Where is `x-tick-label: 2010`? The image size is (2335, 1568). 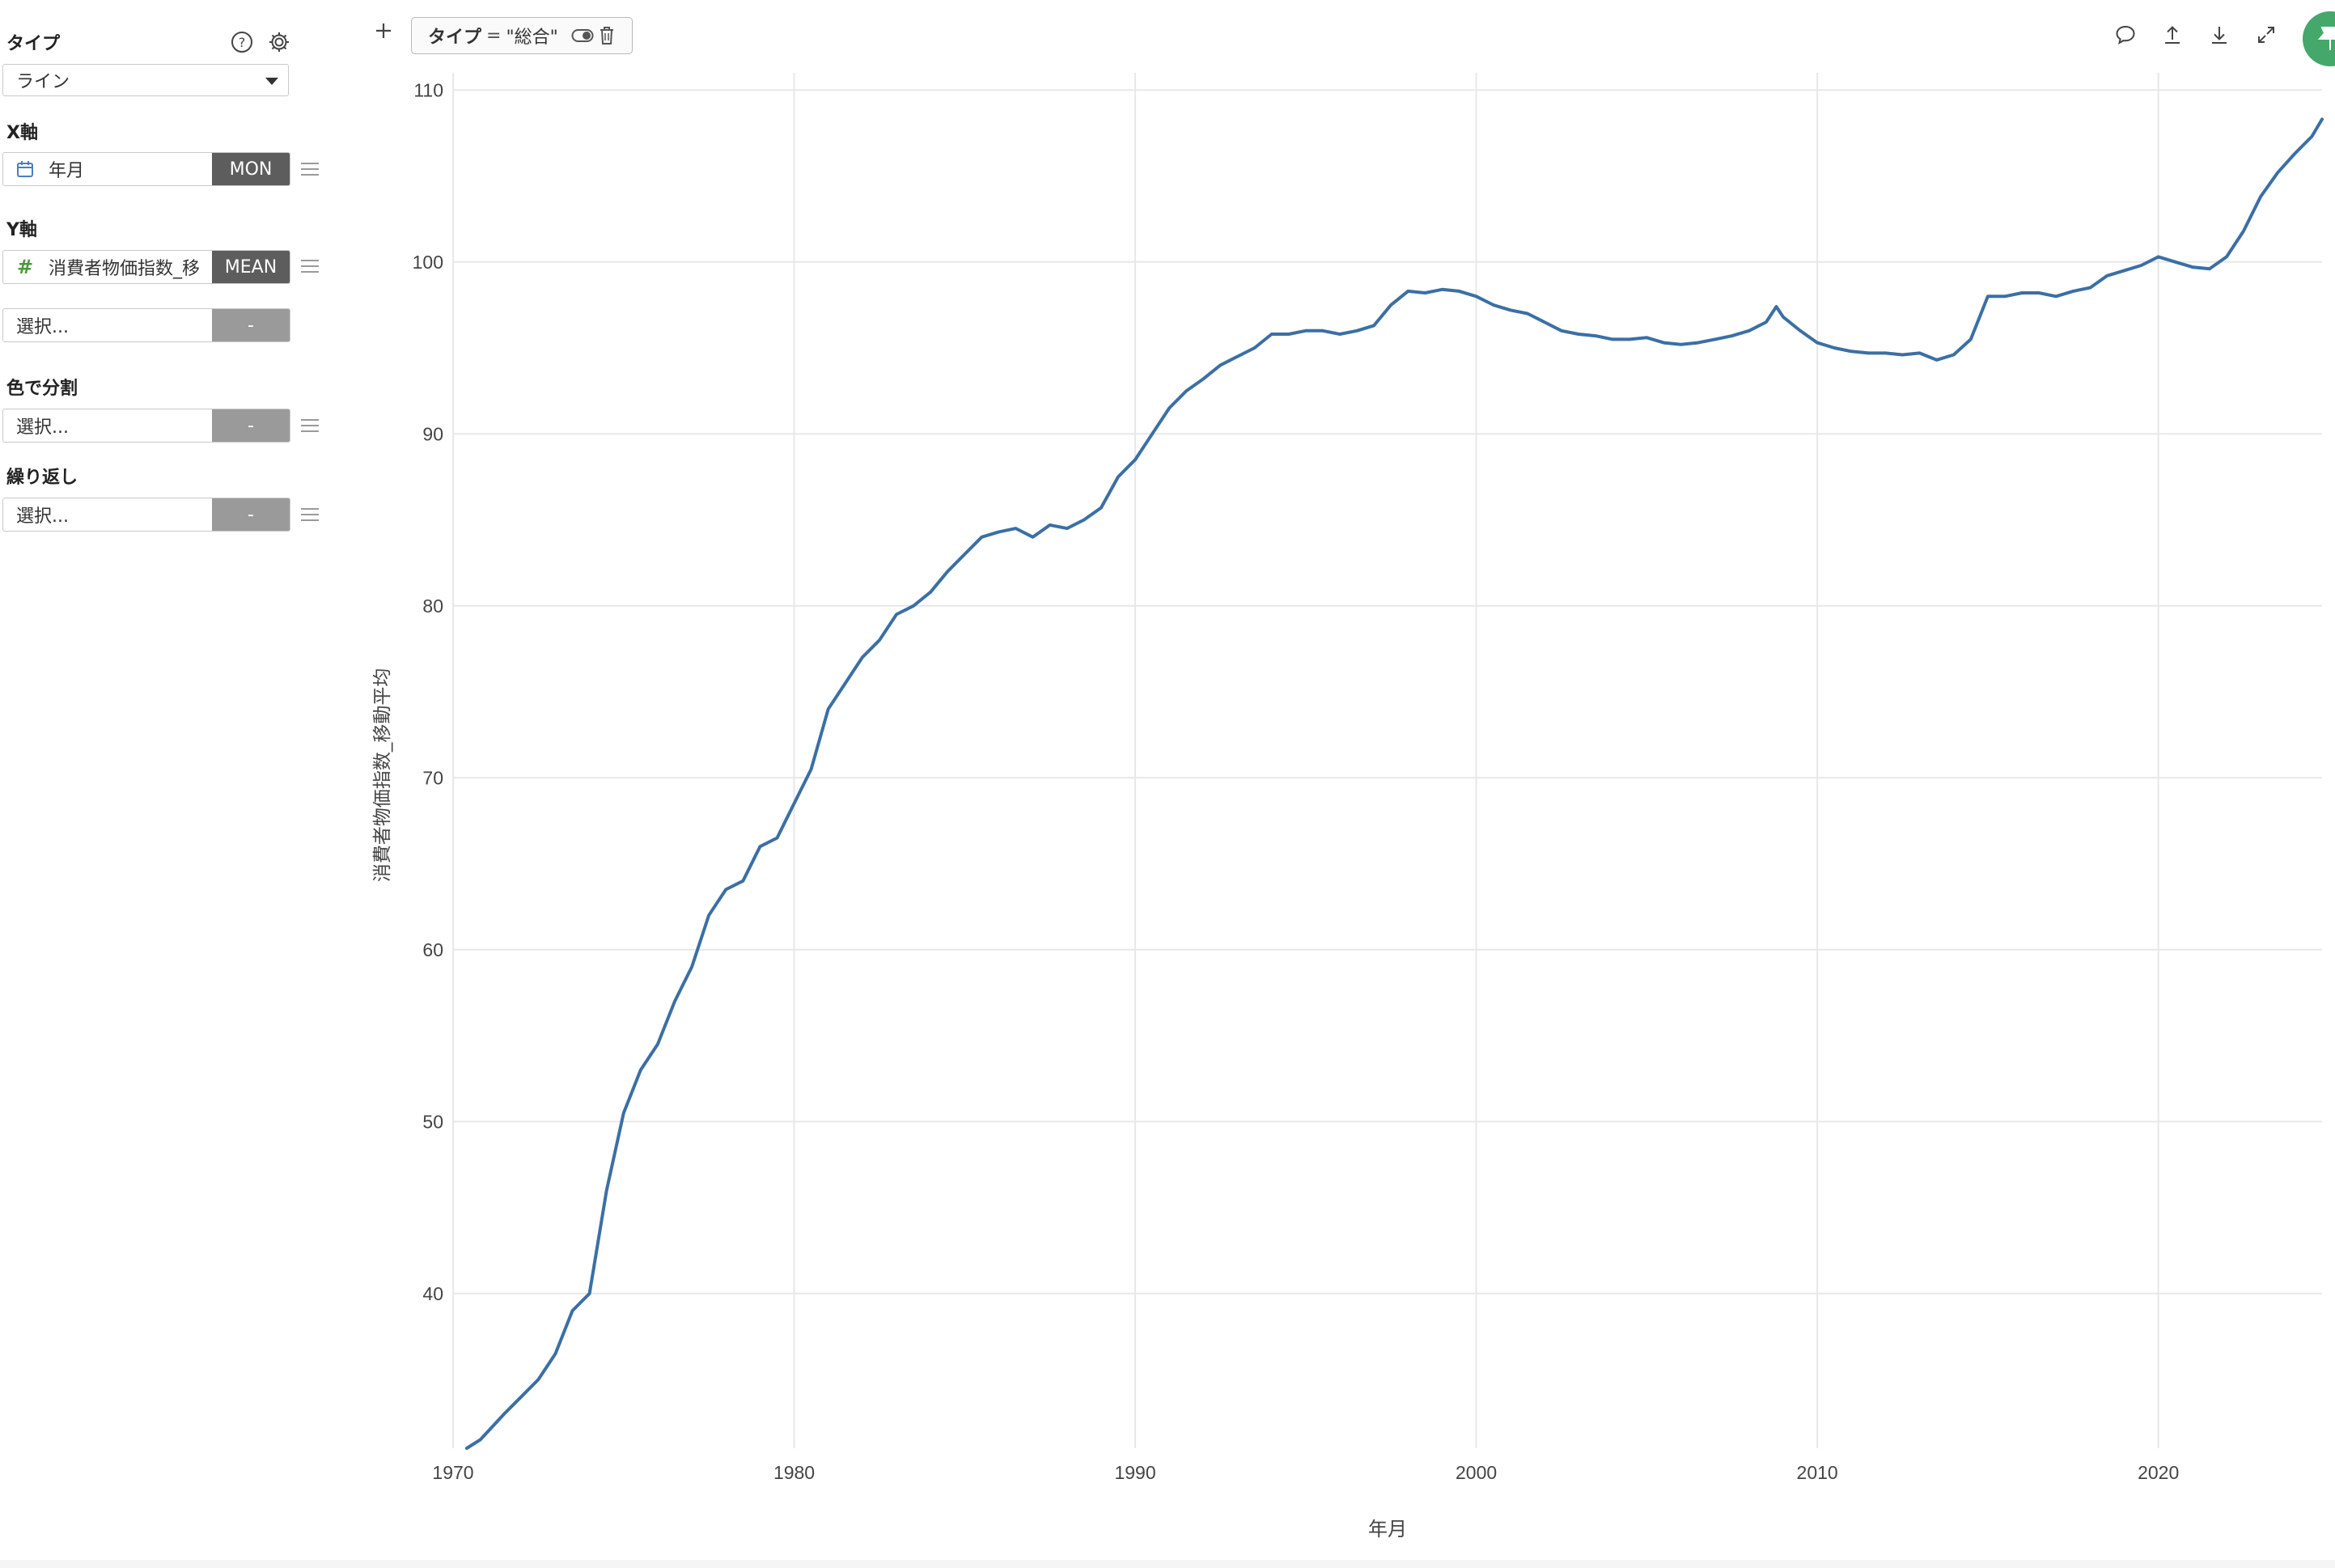 x-tick-label: 2010 is located at coordinates (1818, 1473).